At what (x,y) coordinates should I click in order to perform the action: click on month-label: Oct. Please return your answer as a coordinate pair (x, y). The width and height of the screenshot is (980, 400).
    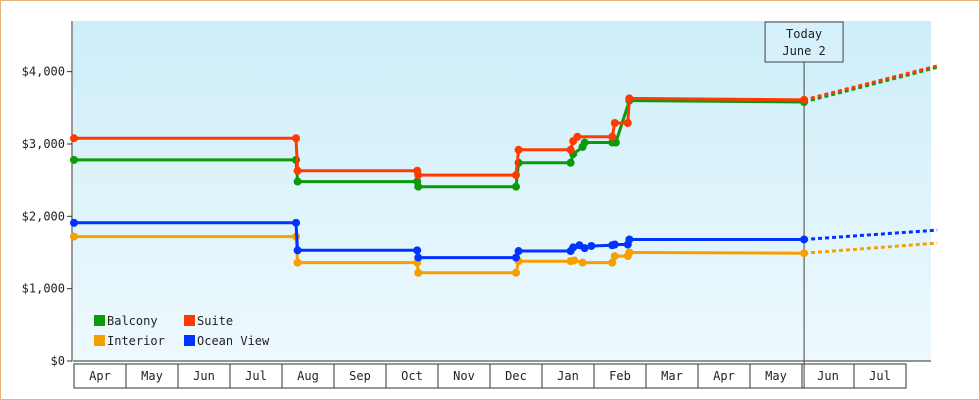
    Looking at the image, I should click on (412, 376).